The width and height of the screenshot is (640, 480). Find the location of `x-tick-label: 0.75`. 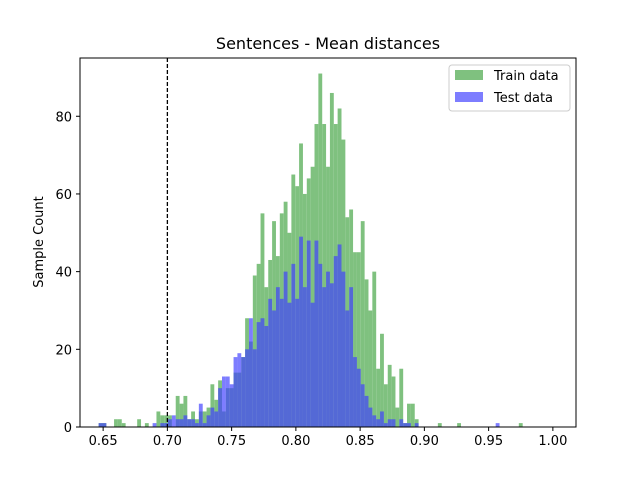

x-tick-label: 0.75 is located at coordinates (231, 441).